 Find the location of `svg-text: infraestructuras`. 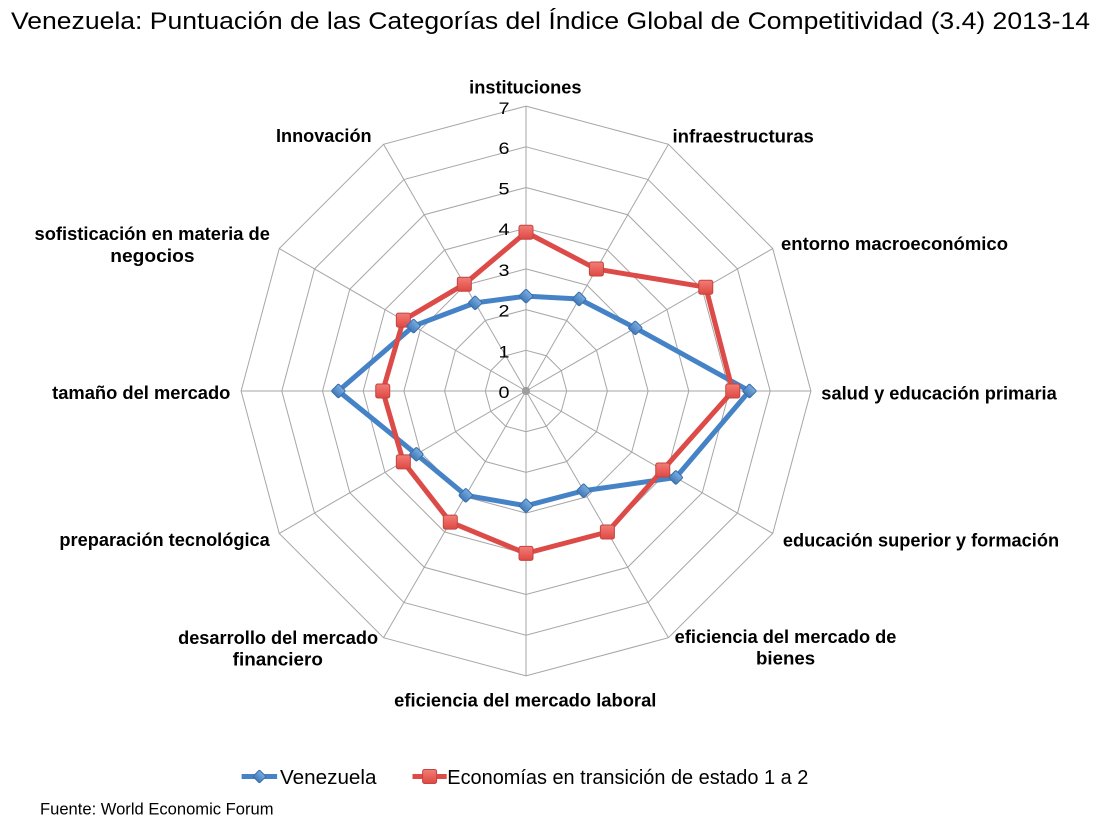

svg-text: infraestructuras is located at coordinates (743, 136).